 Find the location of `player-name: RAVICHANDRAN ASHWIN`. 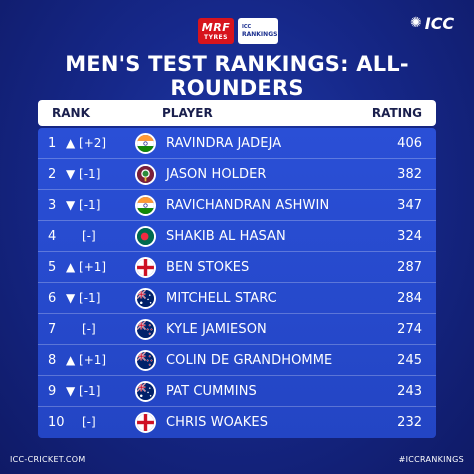

player-name: RAVICHANDRAN ASHWIN is located at coordinates (248, 205).